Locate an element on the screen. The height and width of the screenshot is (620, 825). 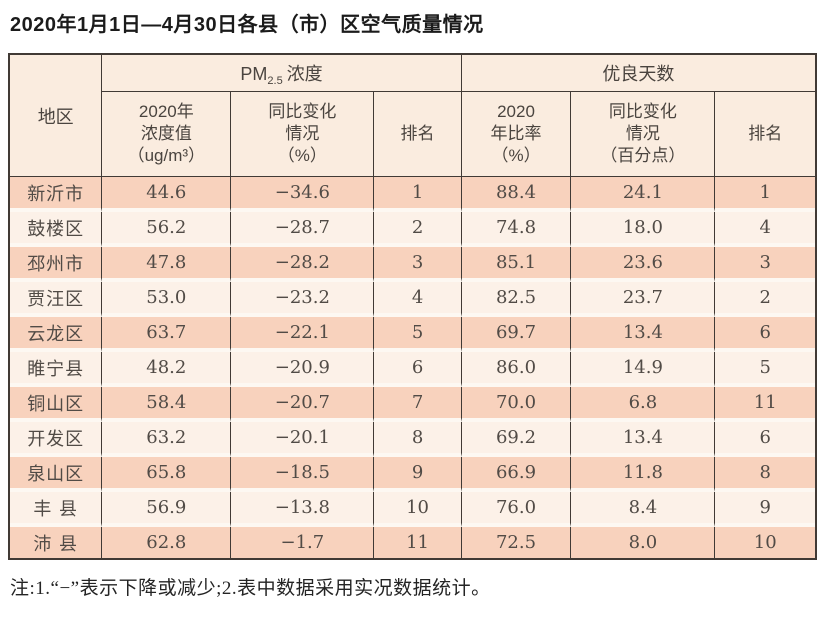
pm25-change-column-header: 同比变化 情况 （%） is located at coordinates (303, 134).